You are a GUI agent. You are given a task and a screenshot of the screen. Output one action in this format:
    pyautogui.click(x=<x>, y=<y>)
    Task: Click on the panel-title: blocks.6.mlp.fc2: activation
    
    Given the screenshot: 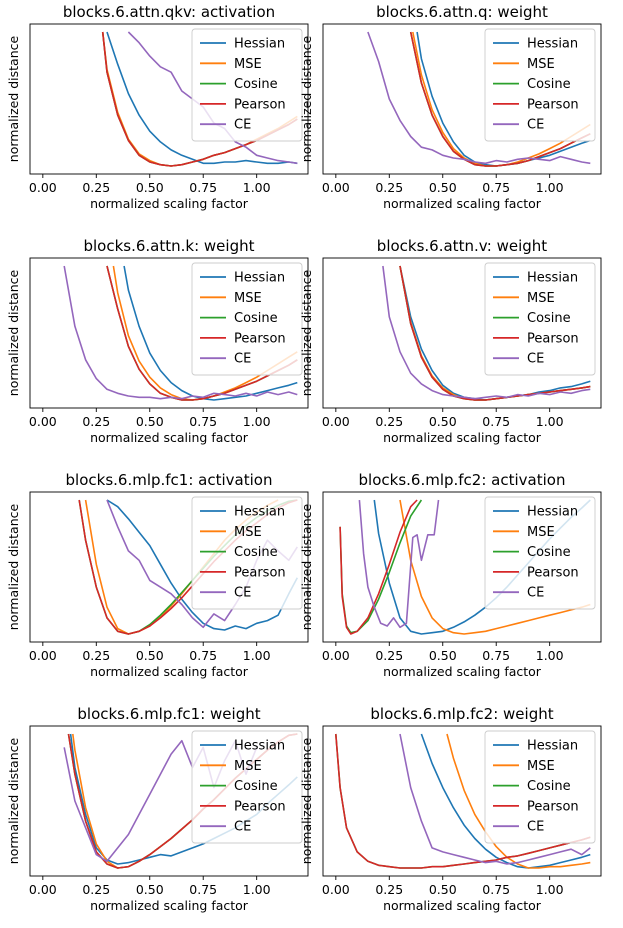 What is the action you would take?
    pyautogui.click(x=462, y=480)
    